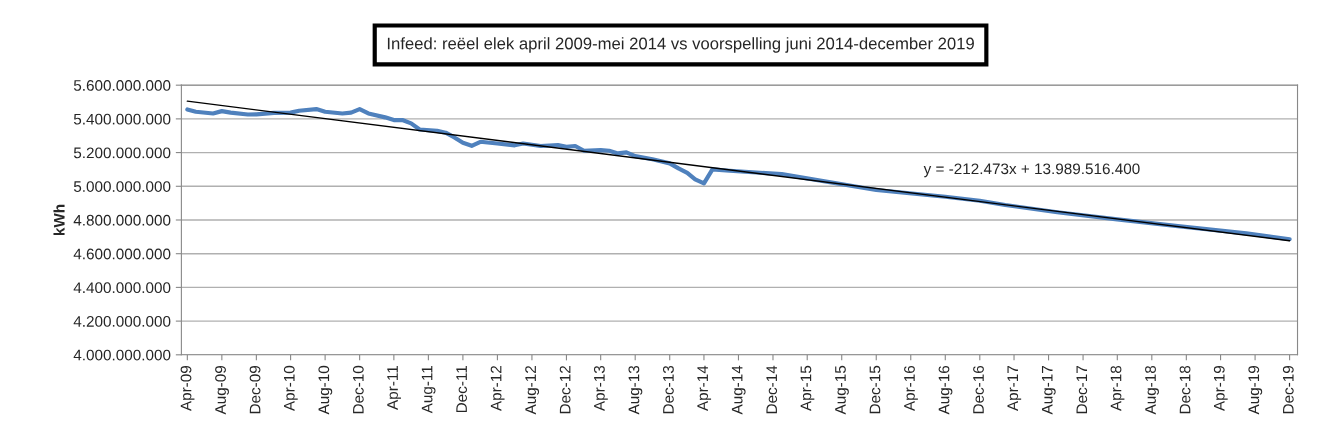 This screenshot has height=428, width=1324. I want to click on y-tick-label: 5.200.000.000, so click(122, 153).